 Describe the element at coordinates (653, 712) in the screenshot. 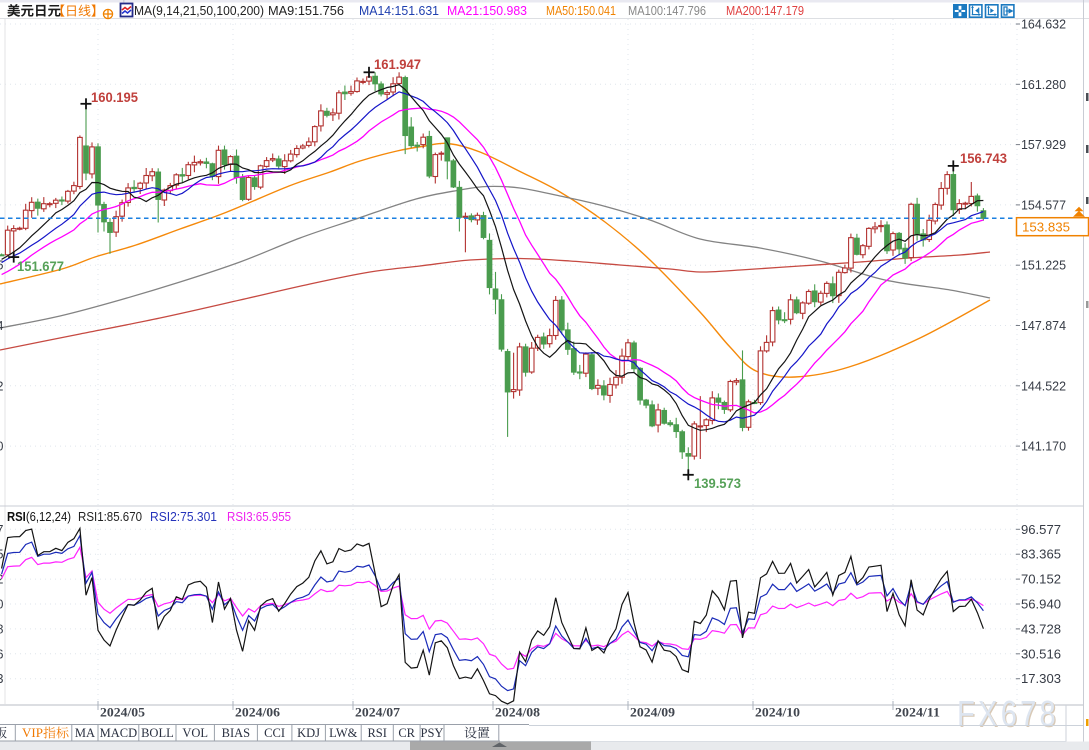

I see `svg-text: 2024/09` at that location.